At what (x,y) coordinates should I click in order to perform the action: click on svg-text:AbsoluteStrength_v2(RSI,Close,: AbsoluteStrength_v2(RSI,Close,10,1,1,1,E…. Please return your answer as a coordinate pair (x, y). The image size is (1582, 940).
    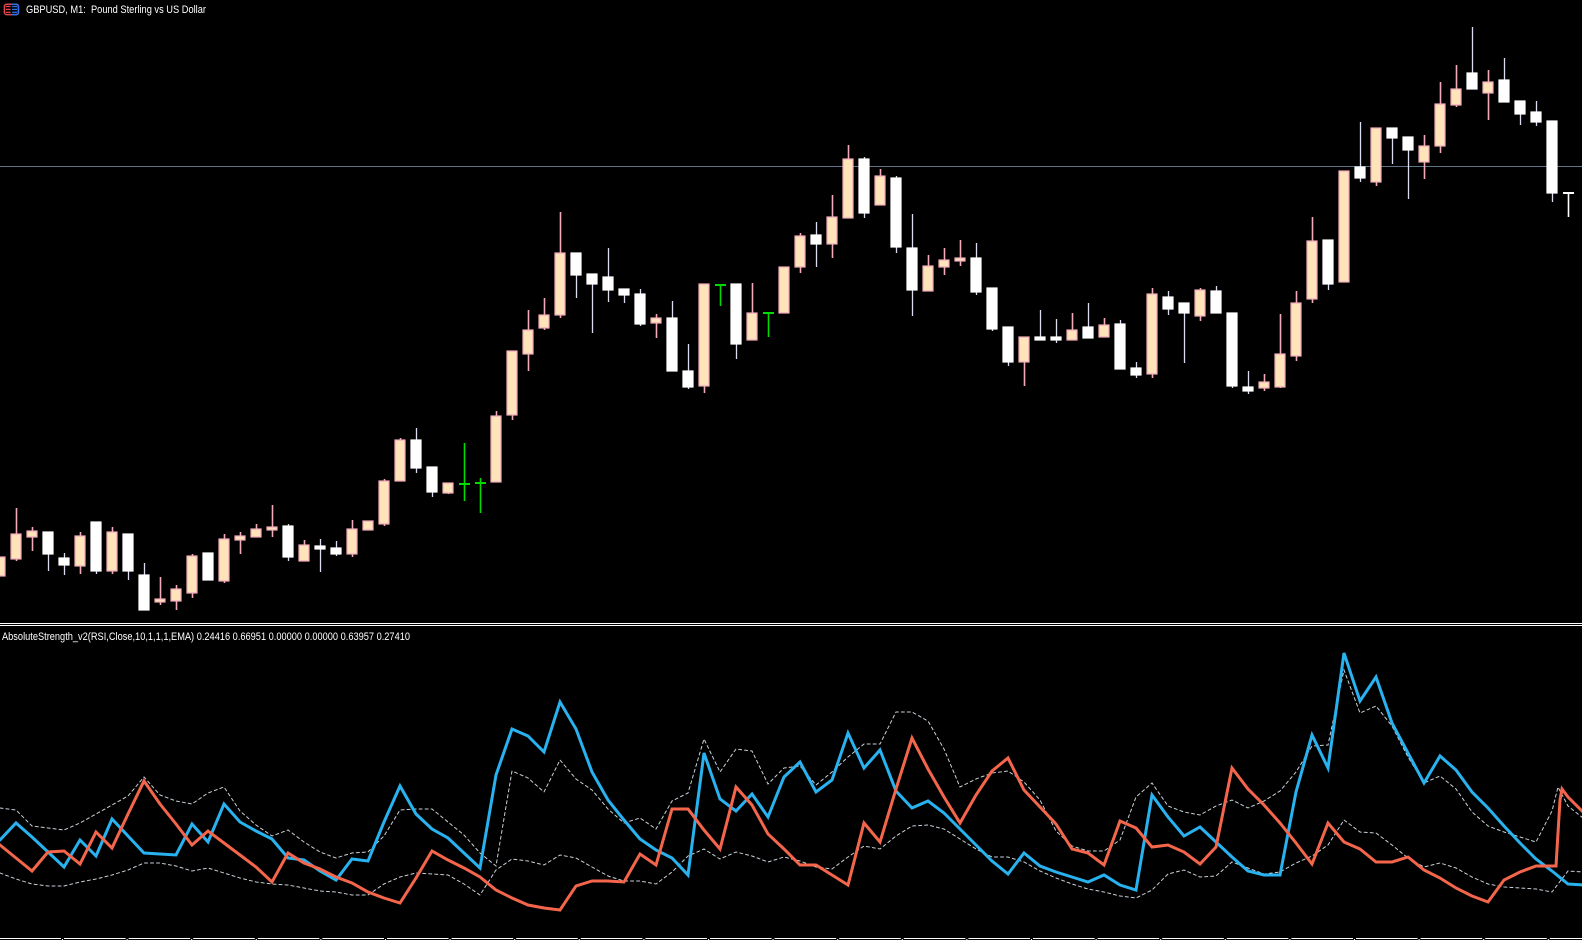
    Looking at the image, I should click on (206, 637).